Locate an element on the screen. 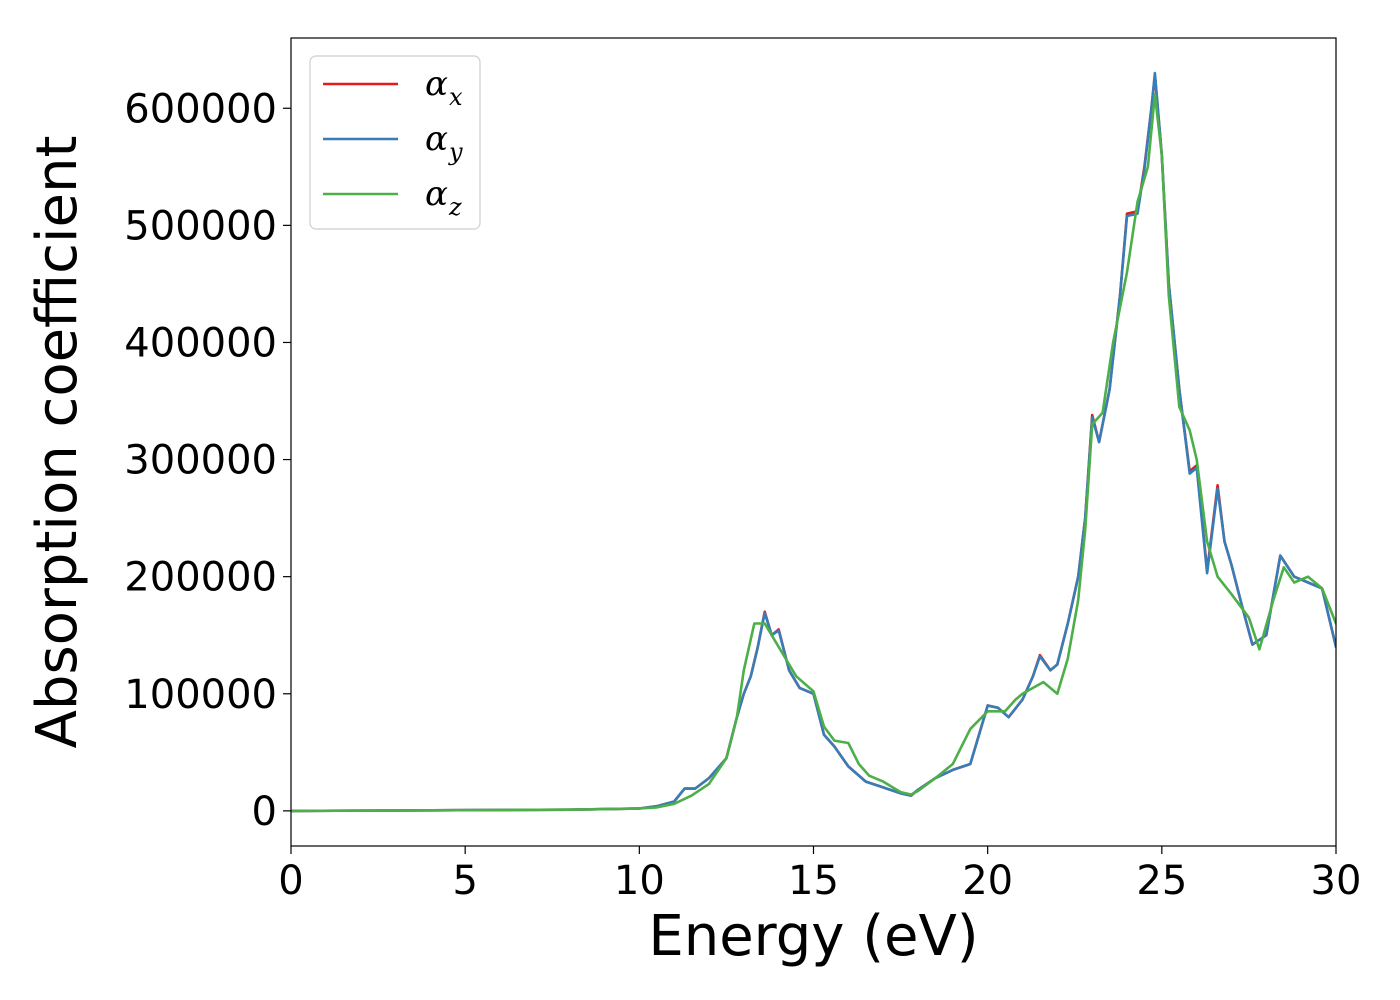 The height and width of the screenshot is (1000, 1400). x-tick-label: 20 is located at coordinates (987, 881).